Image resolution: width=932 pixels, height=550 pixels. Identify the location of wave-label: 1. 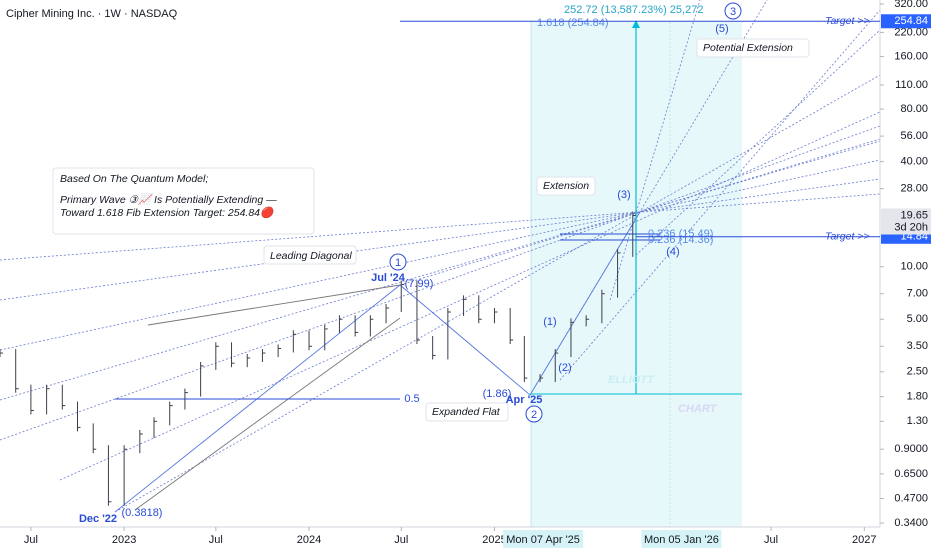
(398, 263).